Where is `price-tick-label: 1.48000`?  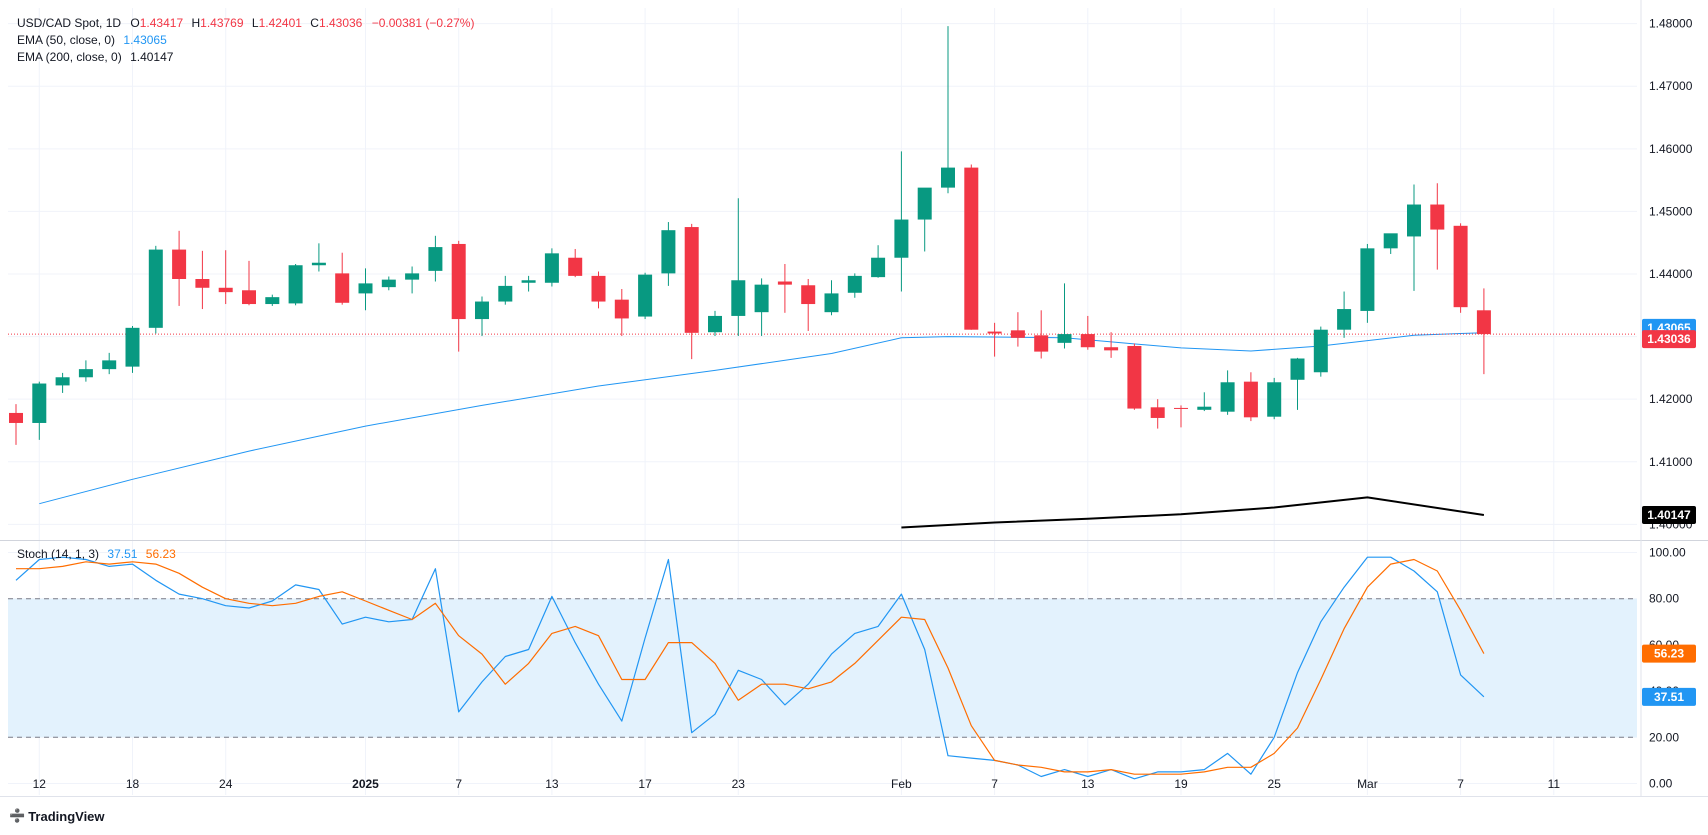 price-tick-label: 1.48000 is located at coordinates (1671, 24).